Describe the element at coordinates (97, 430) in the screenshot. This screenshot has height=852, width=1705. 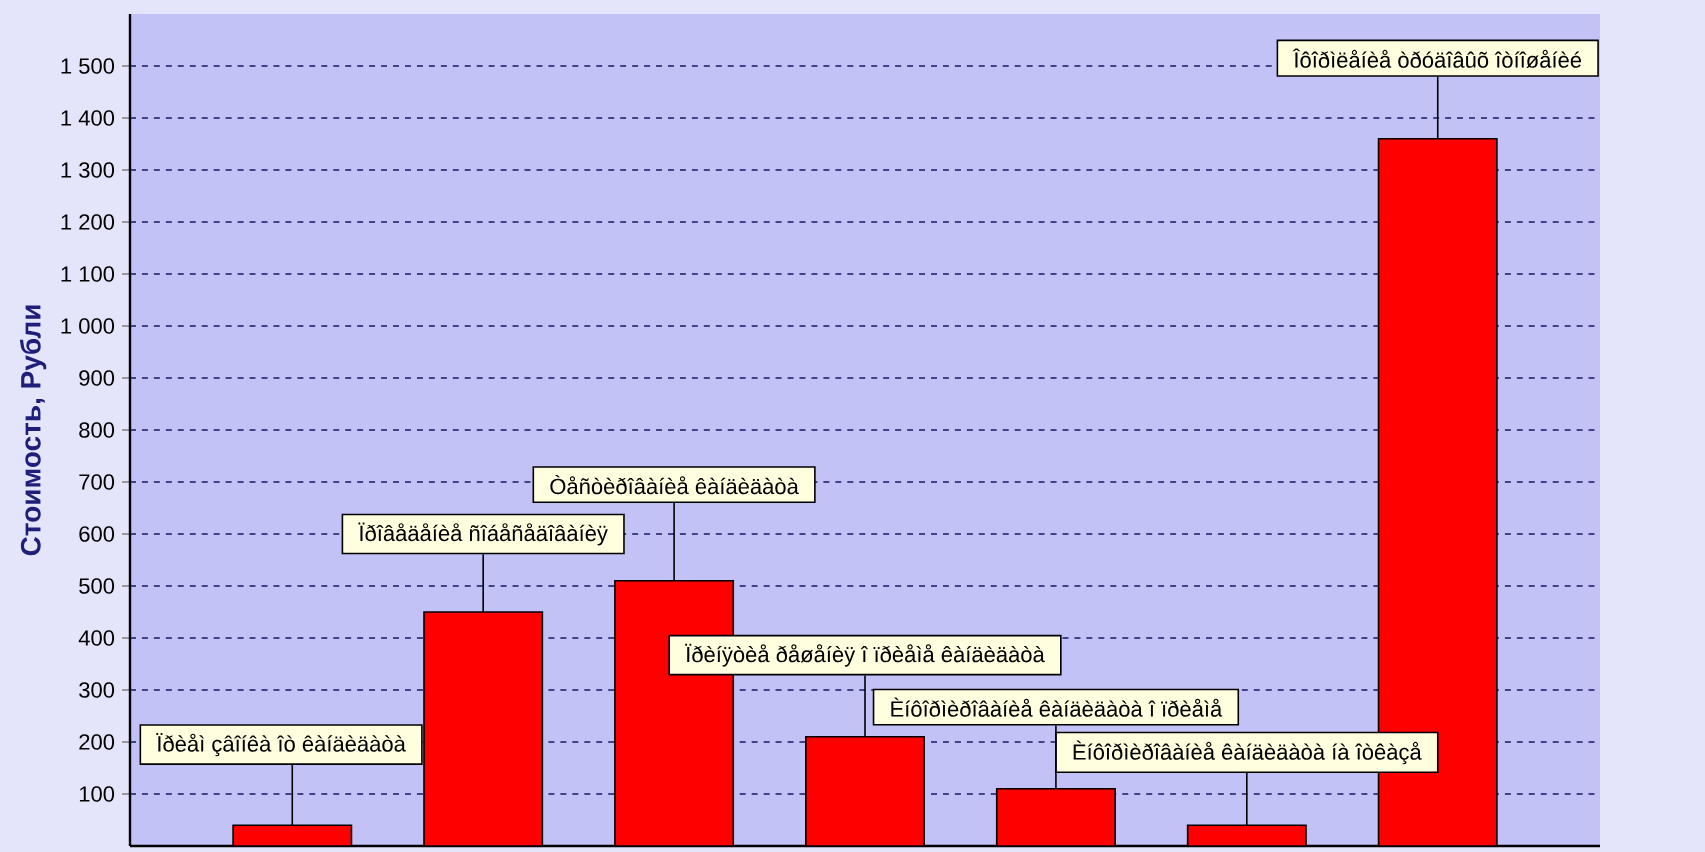
I see `y-tick-label: 800` at that location.